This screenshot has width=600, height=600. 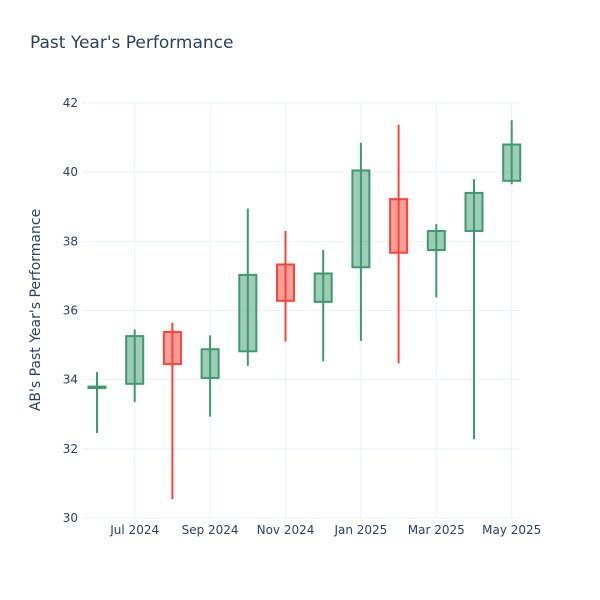 I want to click on x-tick-label: Jan 2025, so click(x=360, y=530).